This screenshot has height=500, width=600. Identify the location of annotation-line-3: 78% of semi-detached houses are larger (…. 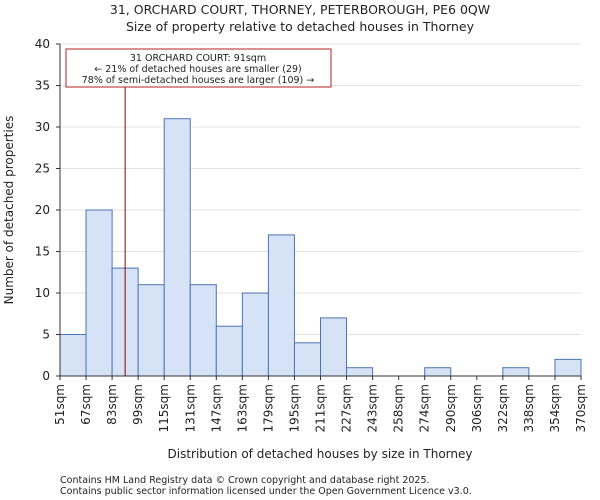
(198, 80).